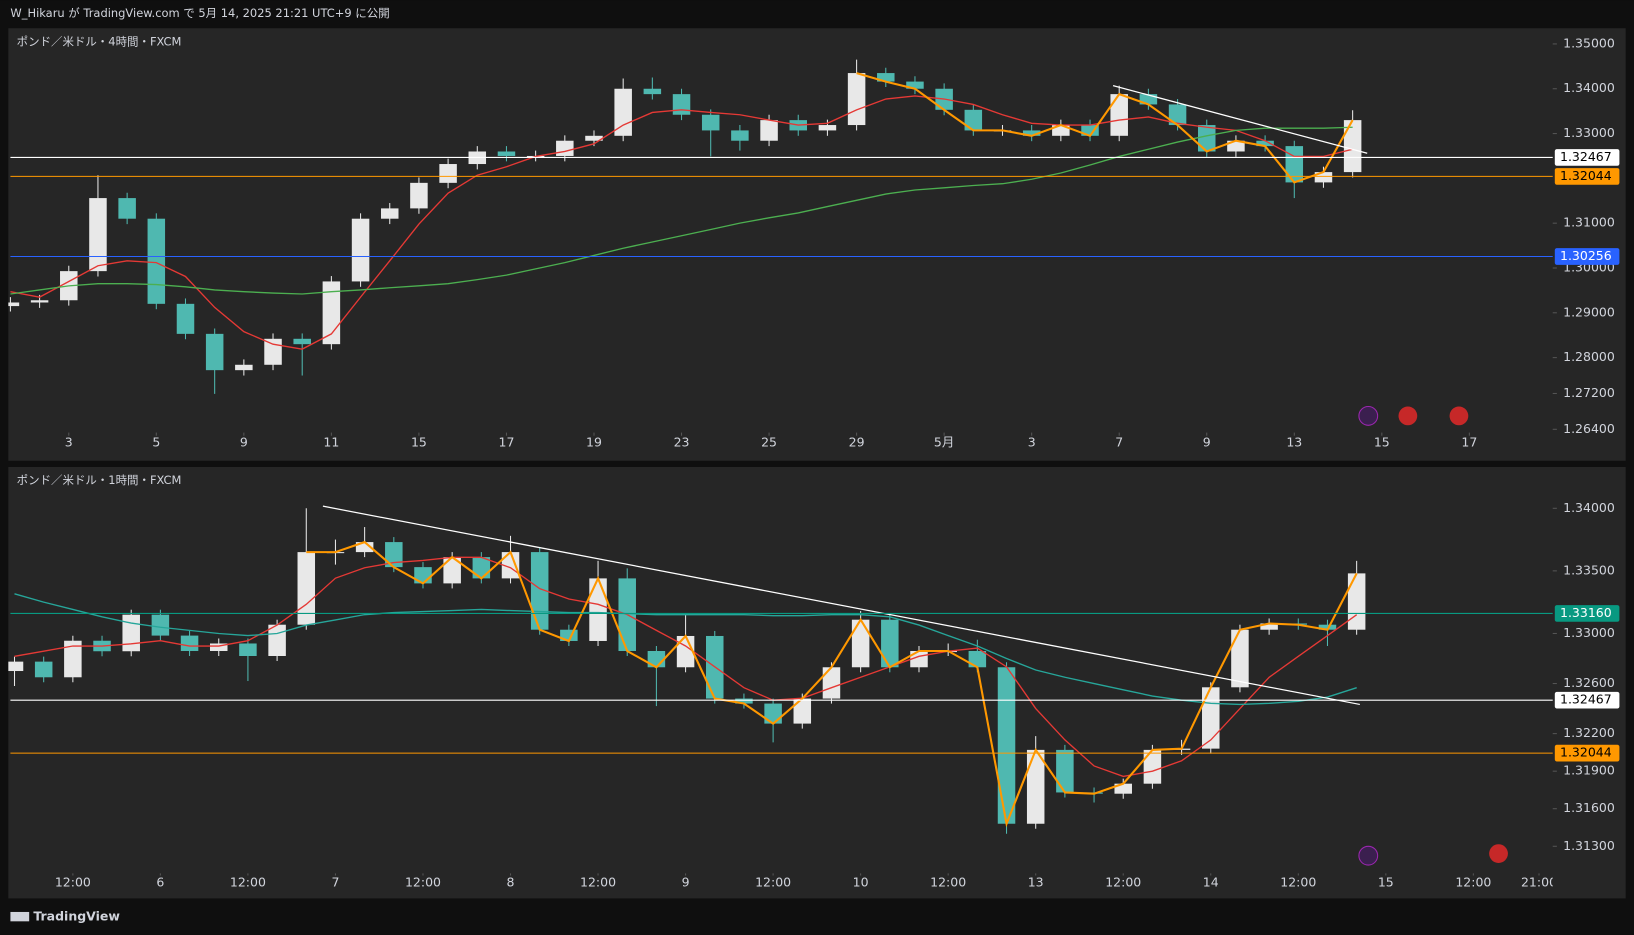 Image resolution: width=1634 pixels, height=935 pixels. Describe the element at coordinates (507, 442) in the screenshot. I see `x-tick-label: 17` at that location.